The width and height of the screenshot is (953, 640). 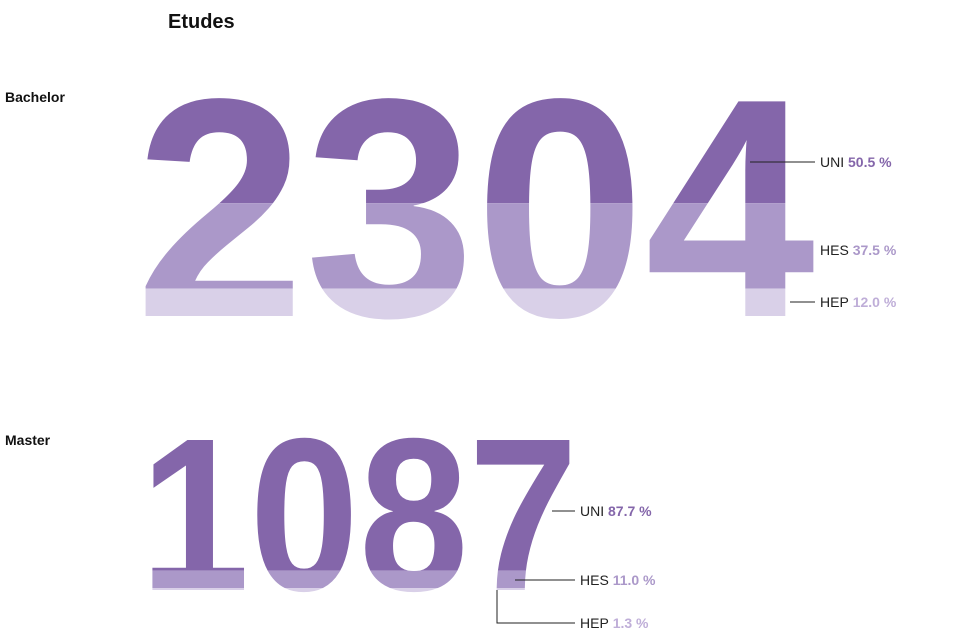 I want to click on section-label: Master, so click(x=28, y=440).